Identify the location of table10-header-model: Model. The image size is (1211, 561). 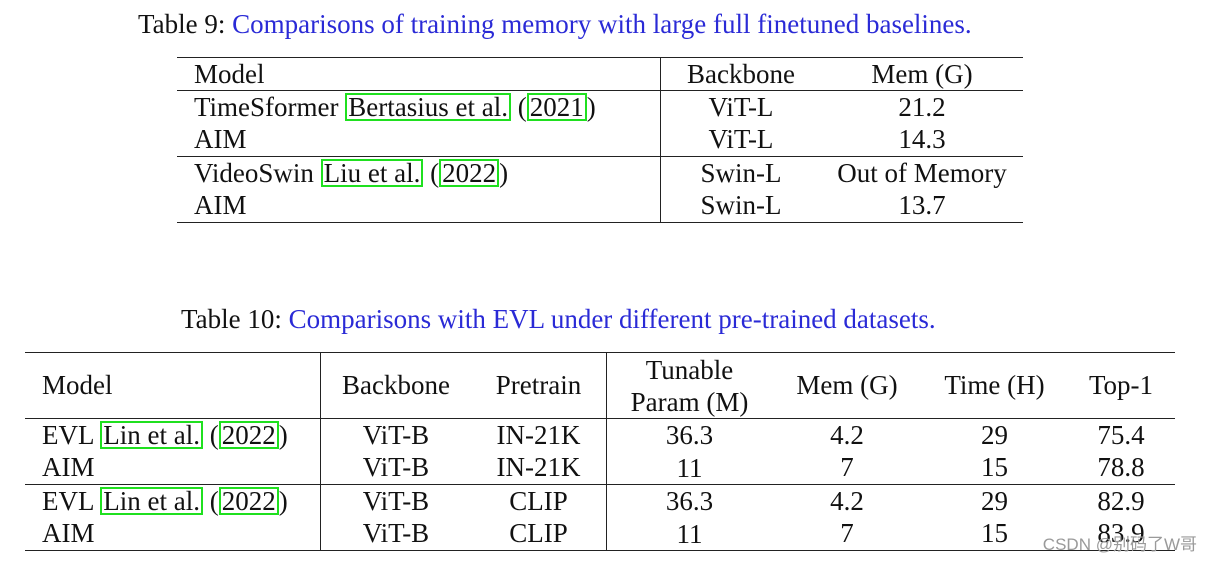
(173, 385).